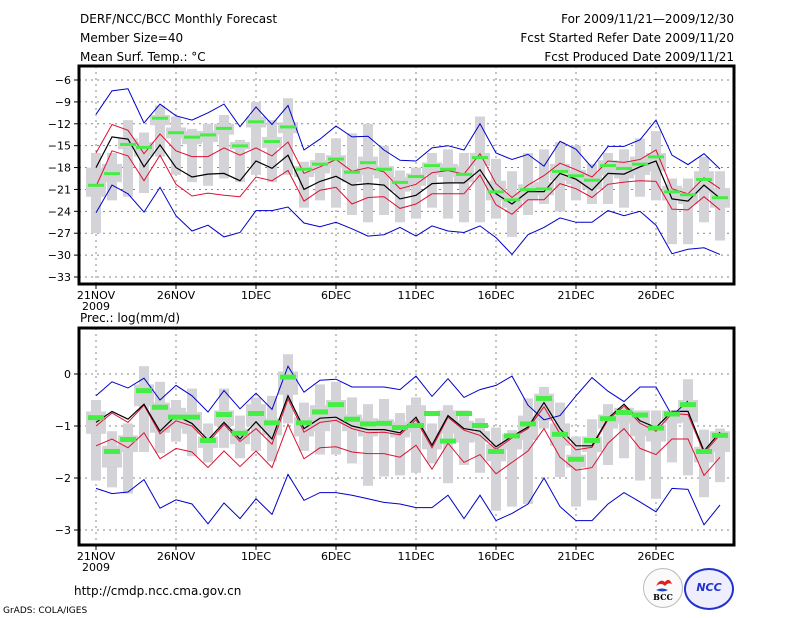 This screenshot has width=800, height=618. I want to click on y-tick-label: −33, so click(59, 277).